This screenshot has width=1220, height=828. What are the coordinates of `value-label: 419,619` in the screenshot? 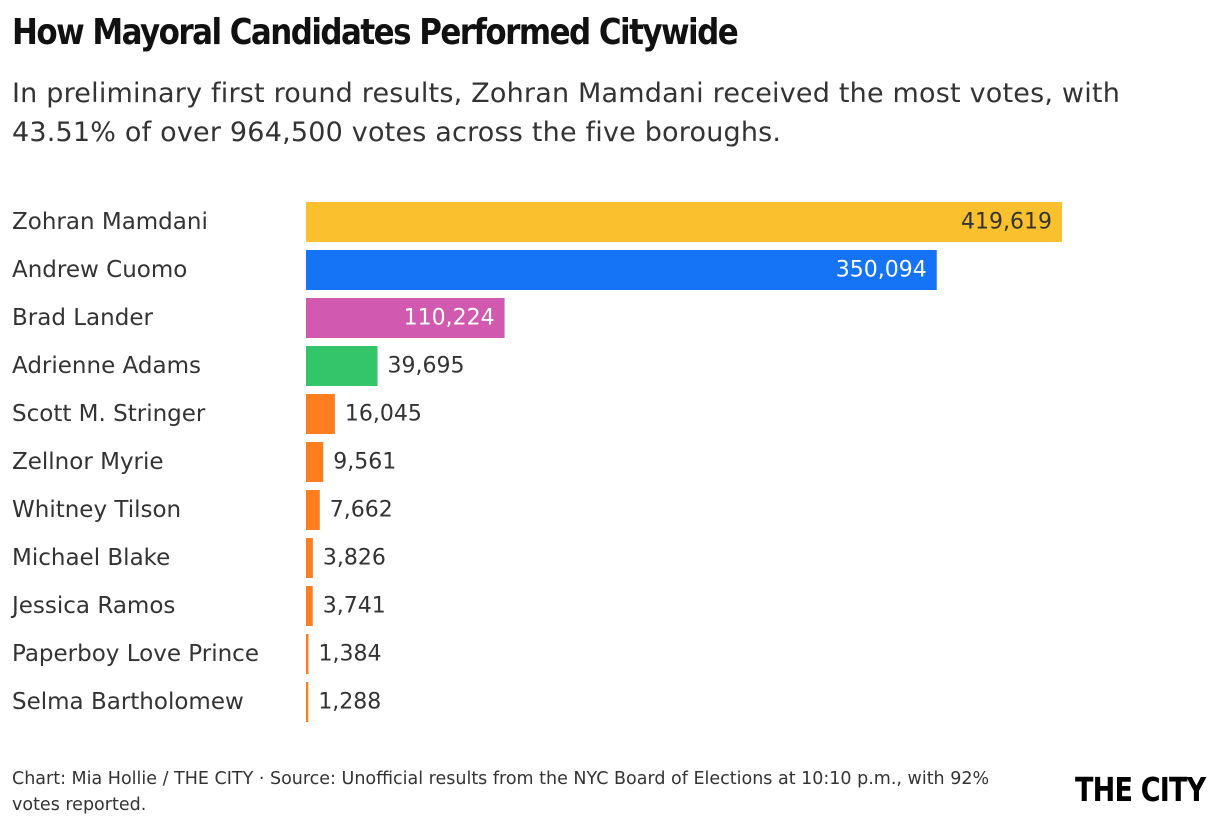 It's located at (1006, 222).